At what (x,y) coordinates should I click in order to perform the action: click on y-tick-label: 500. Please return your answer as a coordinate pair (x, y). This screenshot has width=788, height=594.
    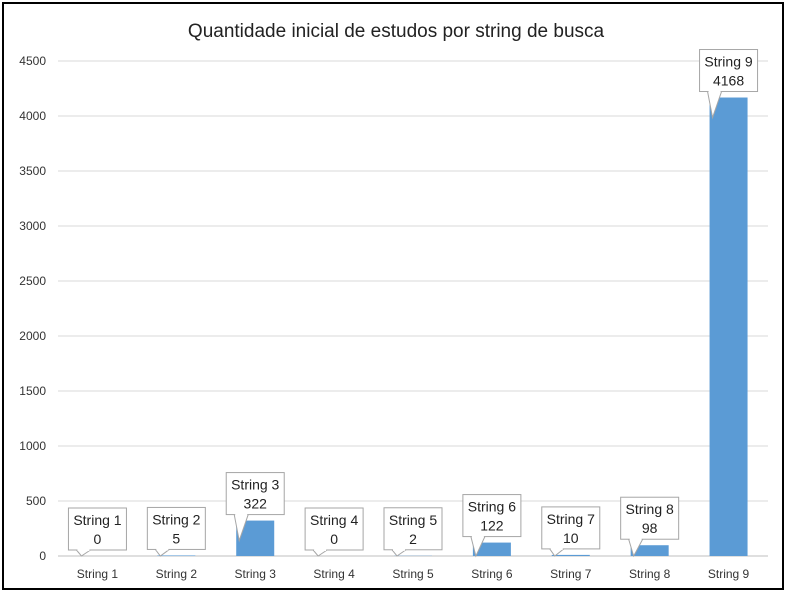
    Looking at the image, I should click on (36, 501).